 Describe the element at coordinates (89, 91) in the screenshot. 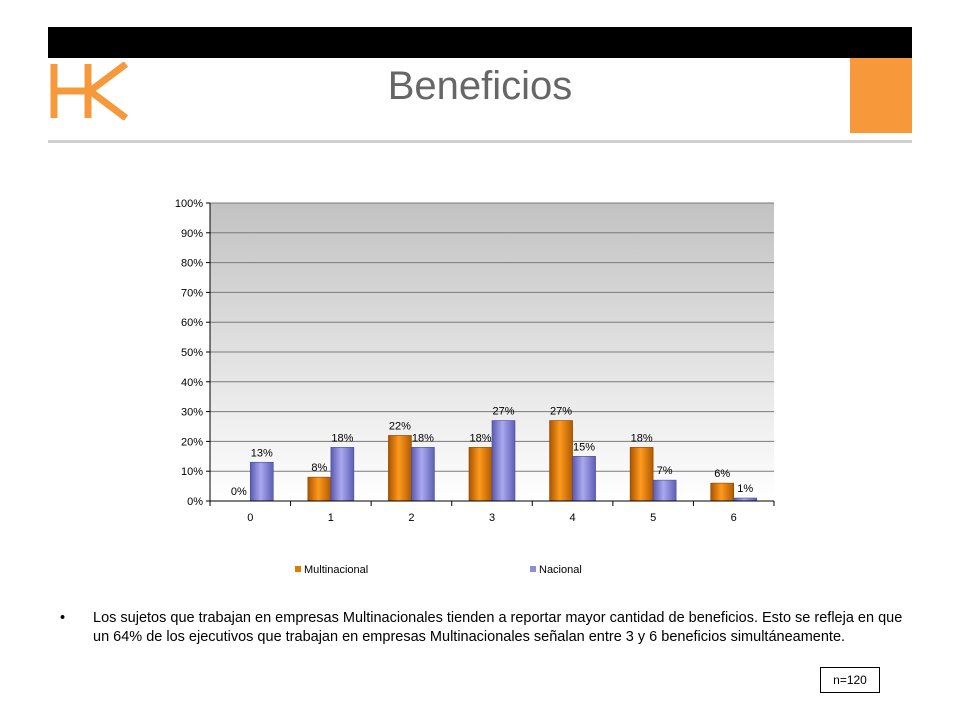

I see `hk-logo` at that location.